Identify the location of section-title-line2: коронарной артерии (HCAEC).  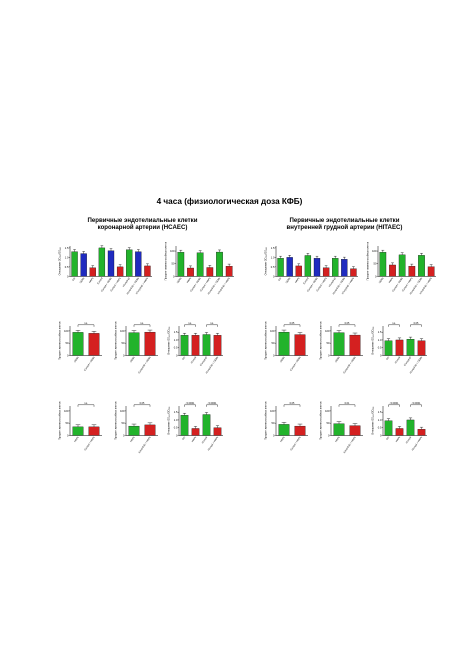
(142, 228).